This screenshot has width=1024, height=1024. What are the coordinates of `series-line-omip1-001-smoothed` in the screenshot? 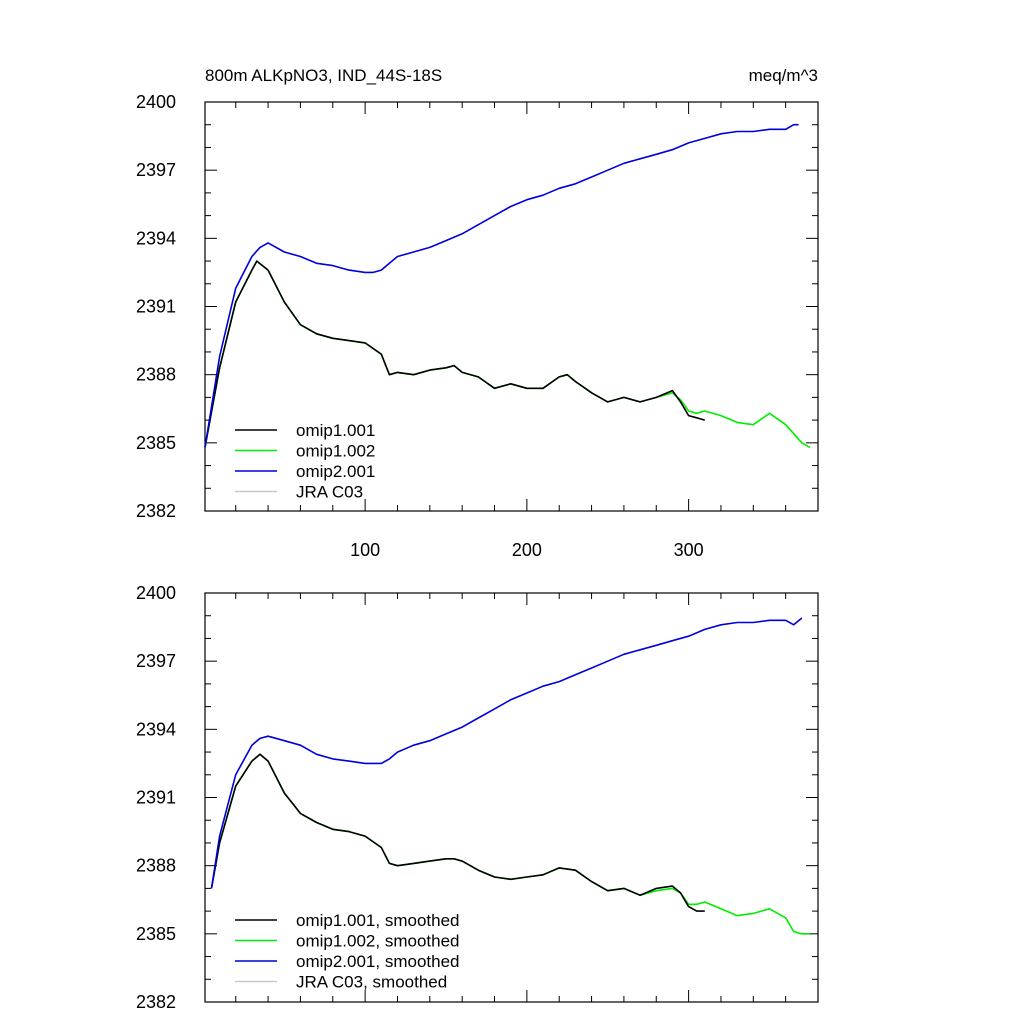 It's located at (457, 832).